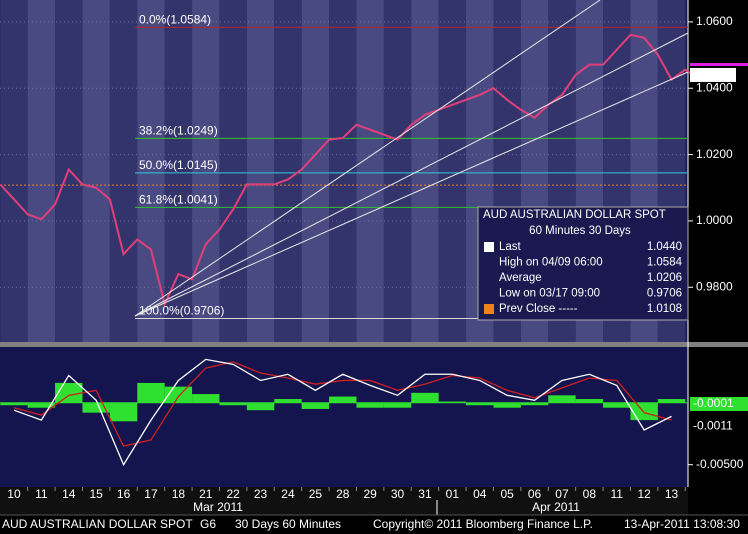  I want to click on x-tick-label: 31, so click(425, 494).